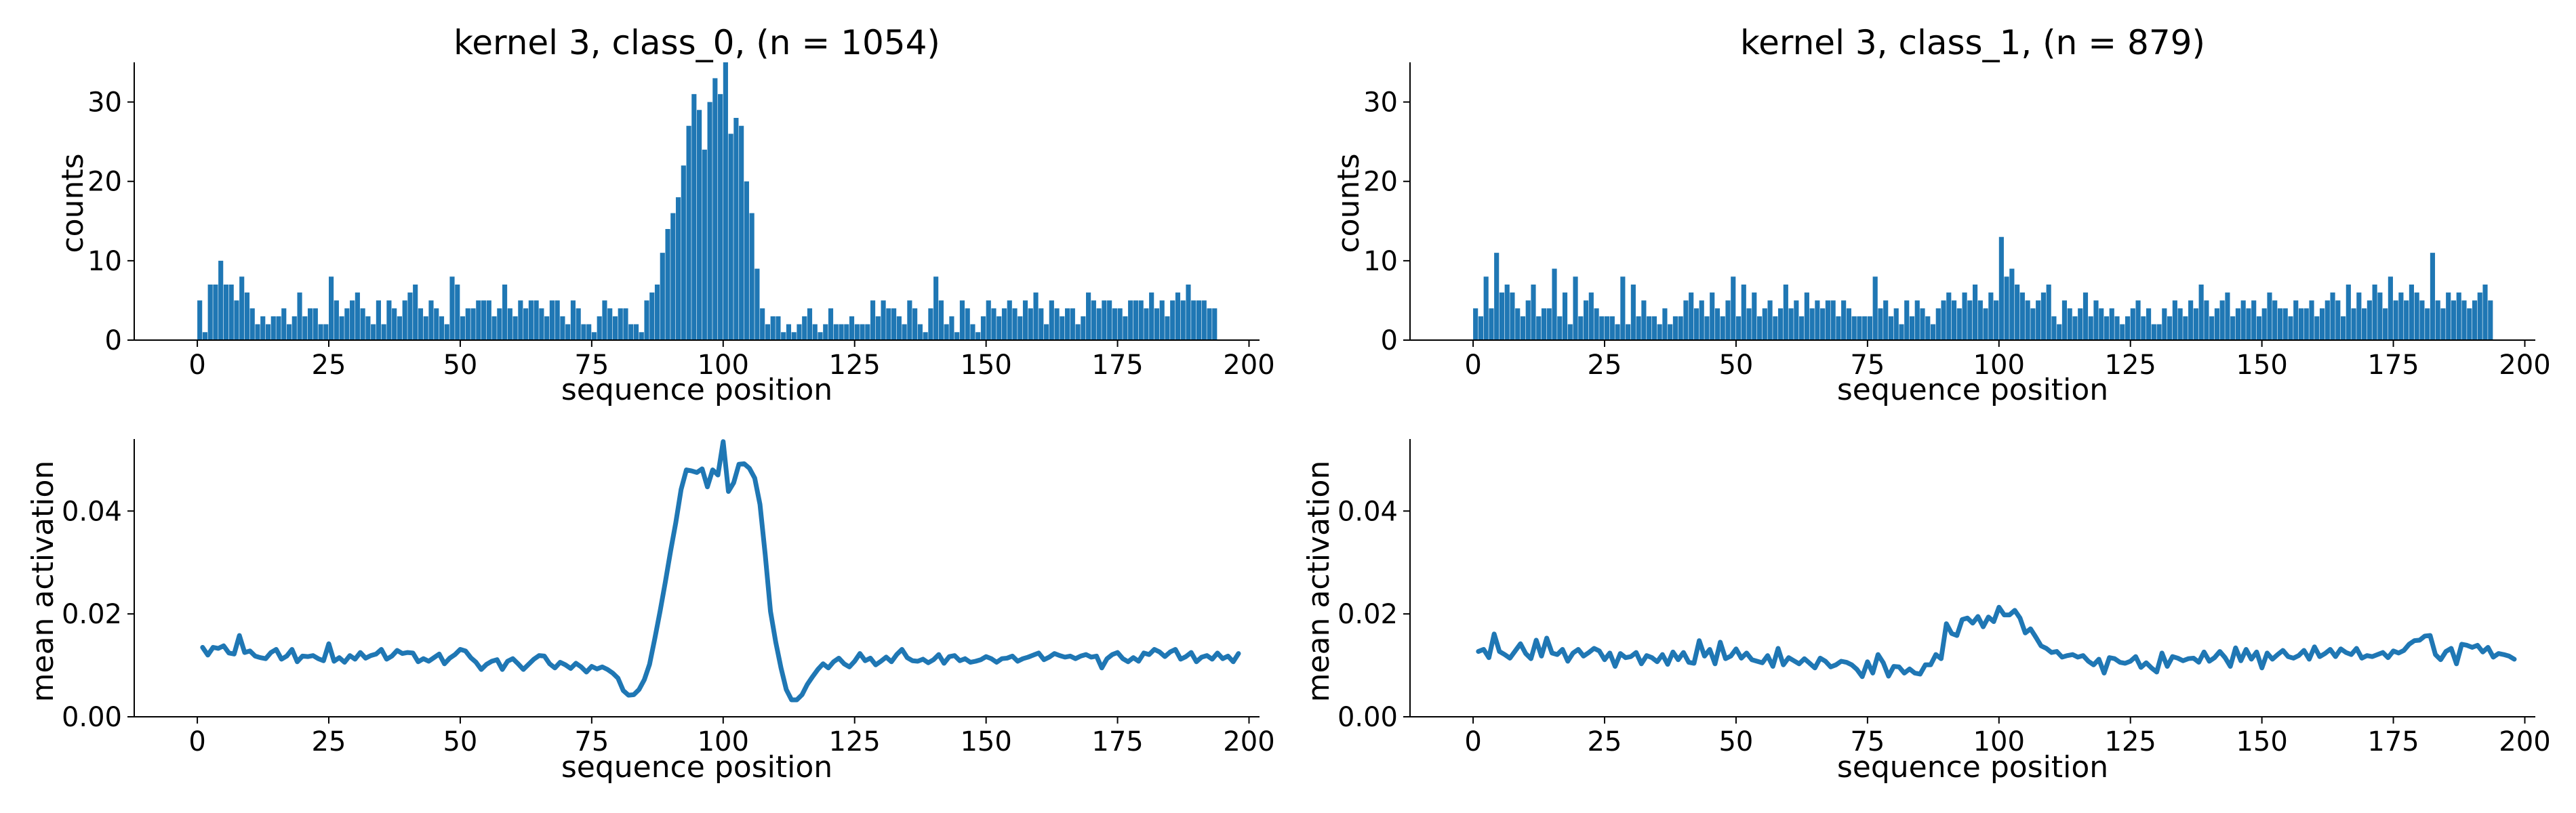  What do you see at coordinates (2524, 741) in the screenshot?
I see `x-tick-label: 200` at bounding box center [2524, 741].